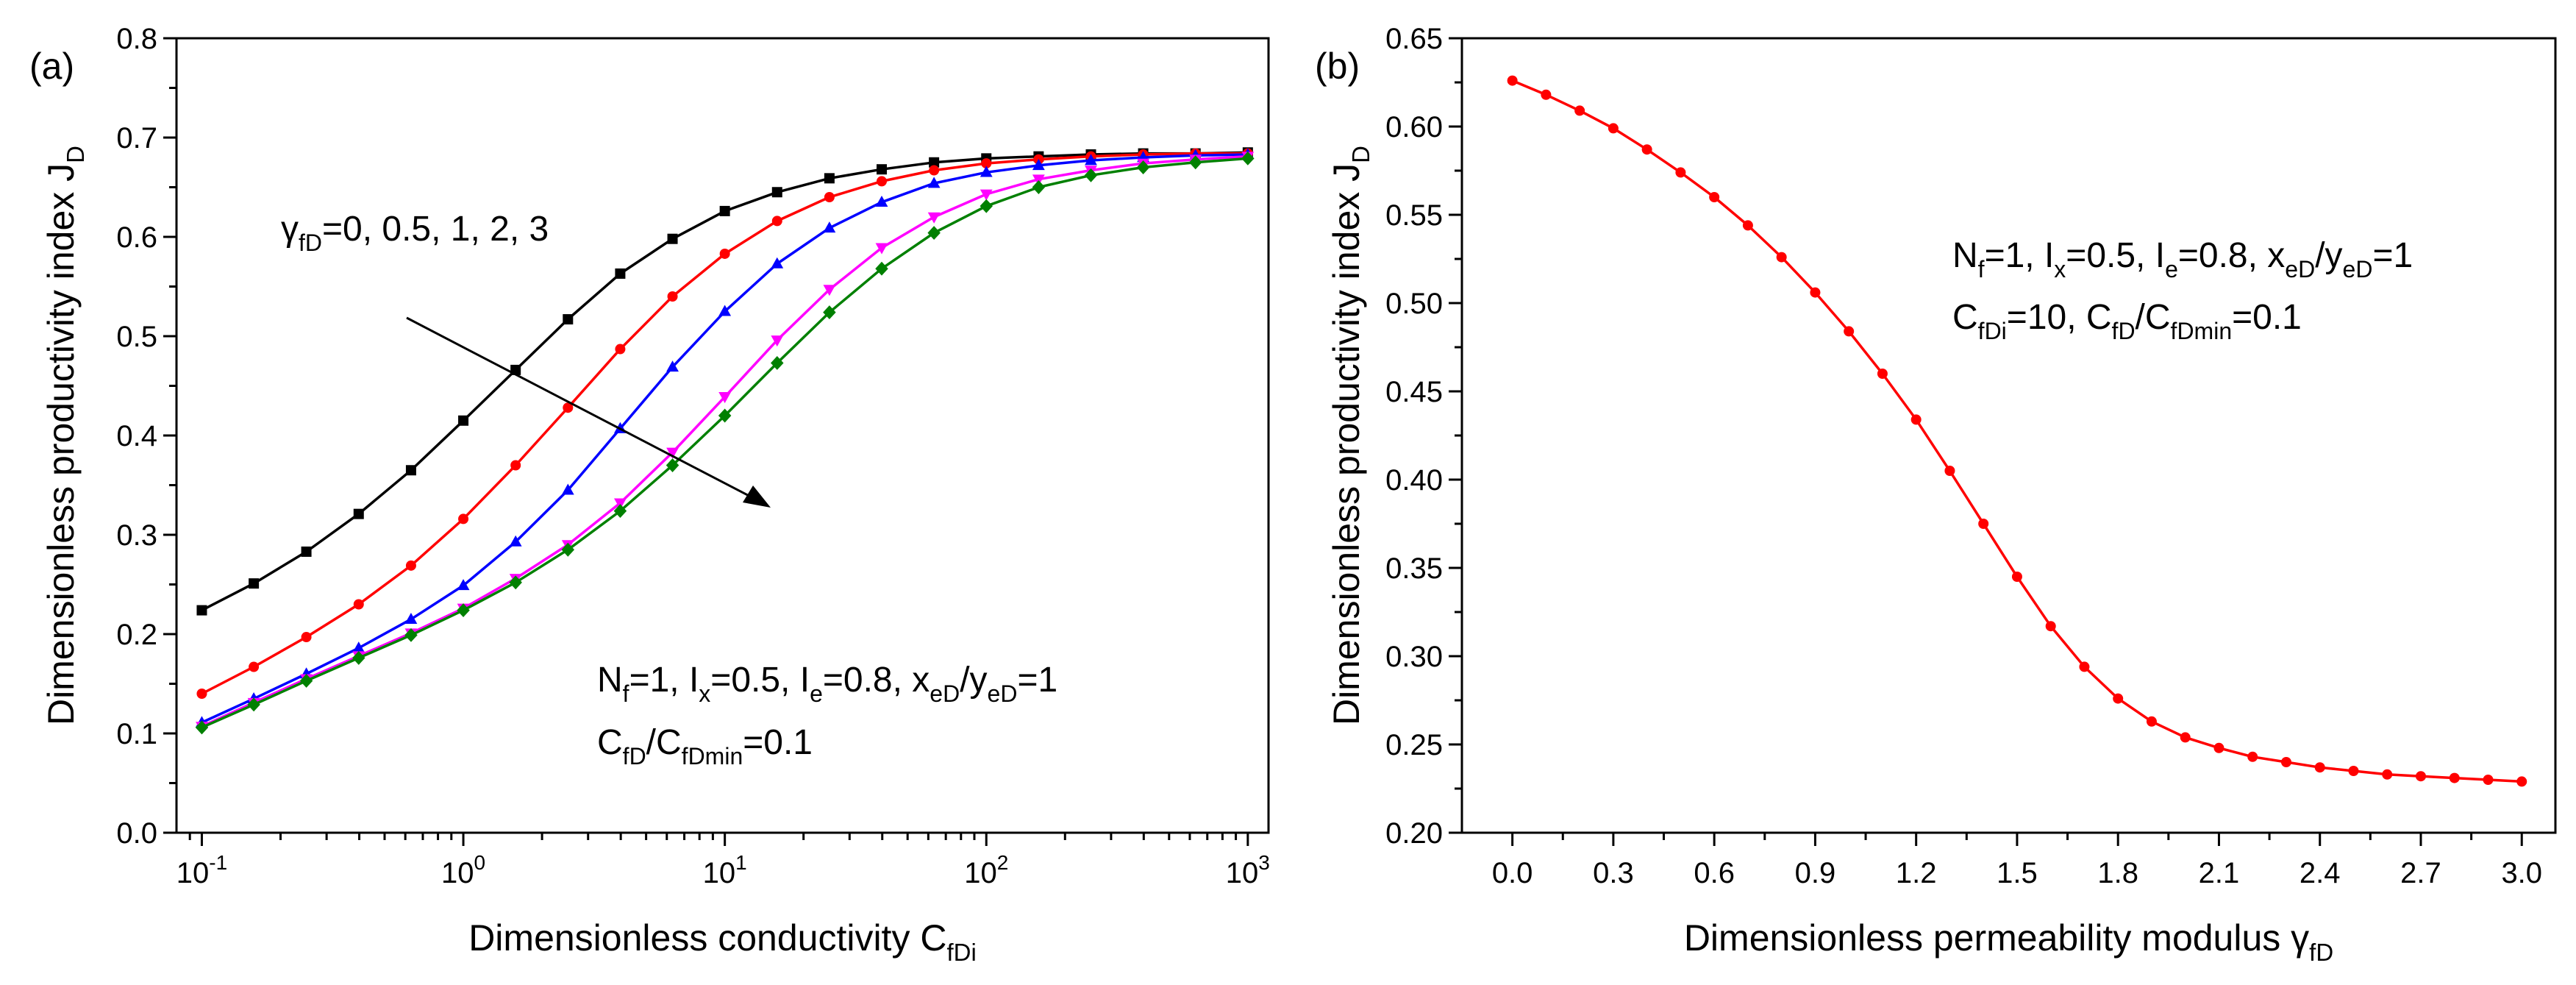  Describe the element at coordinates (1917, 873) in the screenshot. I see `x-tick-label: 1.2` at that location.